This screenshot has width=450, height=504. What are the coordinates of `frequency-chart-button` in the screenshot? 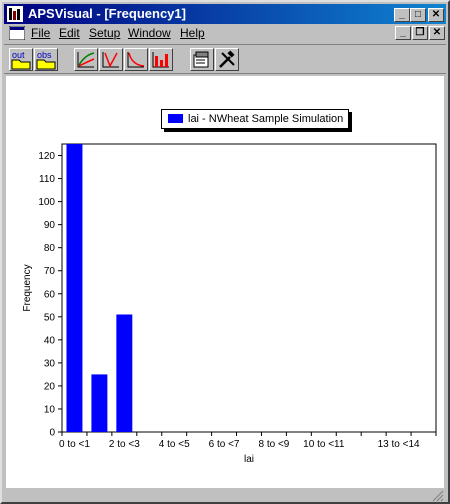 It's located at (161, 59).